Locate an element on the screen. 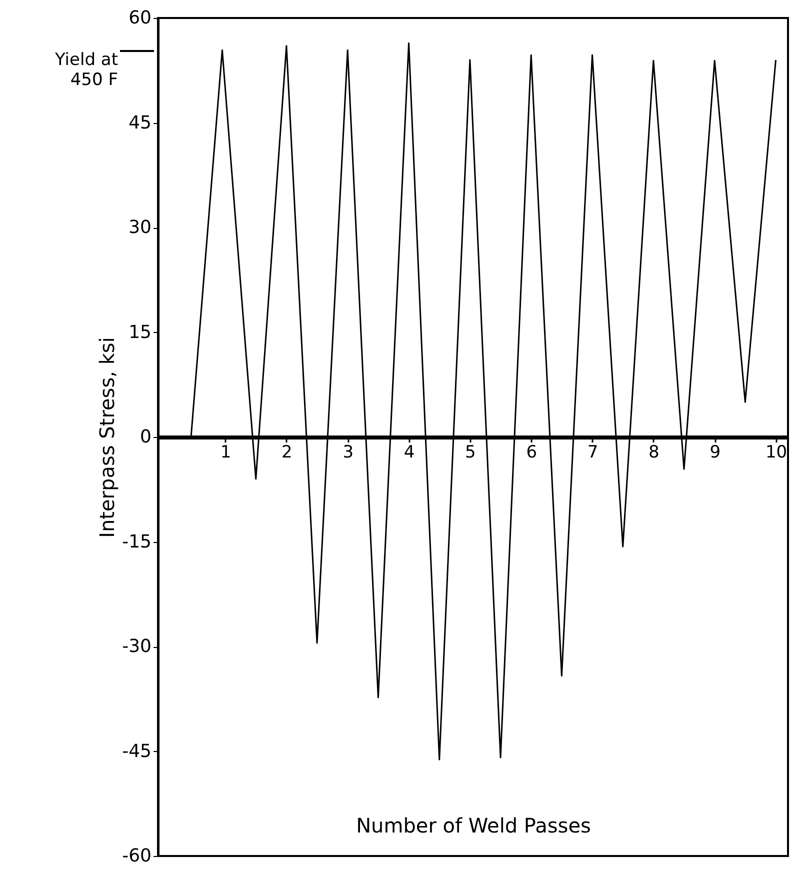 The width and height of the screenshot is (801, 873). x-tick-label: 6 is located at coordinates (532, 452).